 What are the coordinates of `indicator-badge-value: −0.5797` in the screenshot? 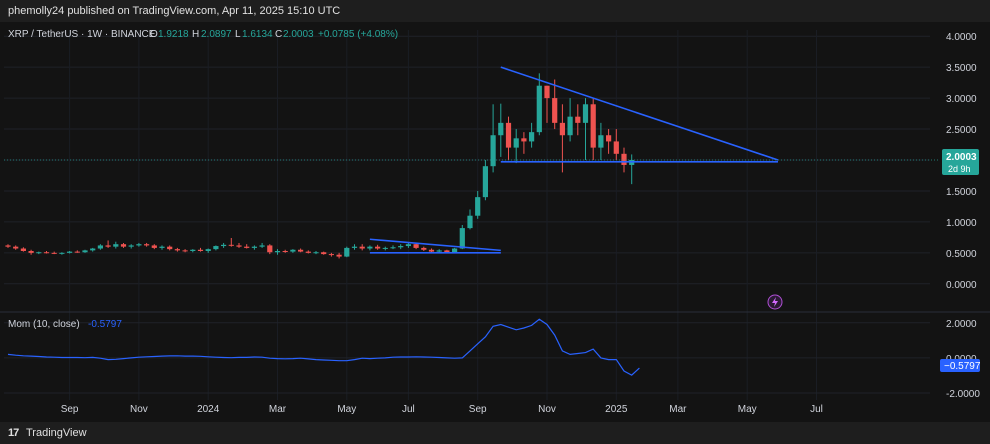 It's located at (962, 366).